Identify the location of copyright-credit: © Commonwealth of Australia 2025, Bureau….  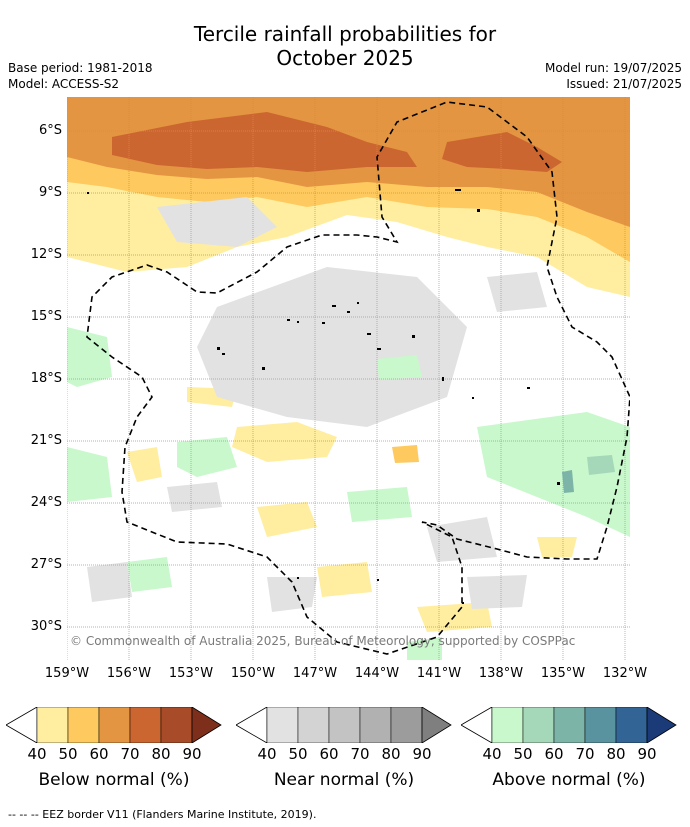
(323, 641).